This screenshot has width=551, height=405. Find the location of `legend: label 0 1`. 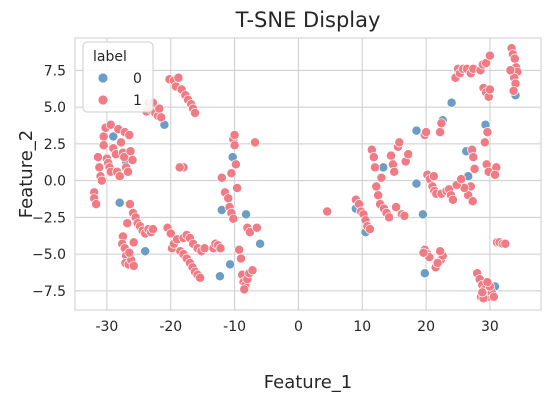

legend: label 0 1 is located at coordinates (118, 77).